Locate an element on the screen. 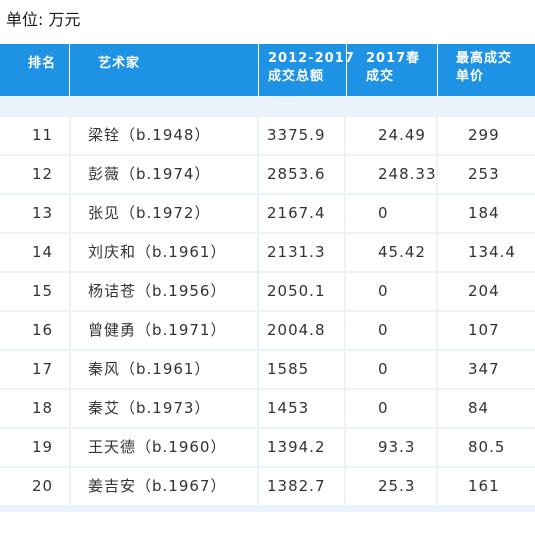 This screenshot has width=535, height=540. cell-rank: 16 is located at coordinates (34, 330).